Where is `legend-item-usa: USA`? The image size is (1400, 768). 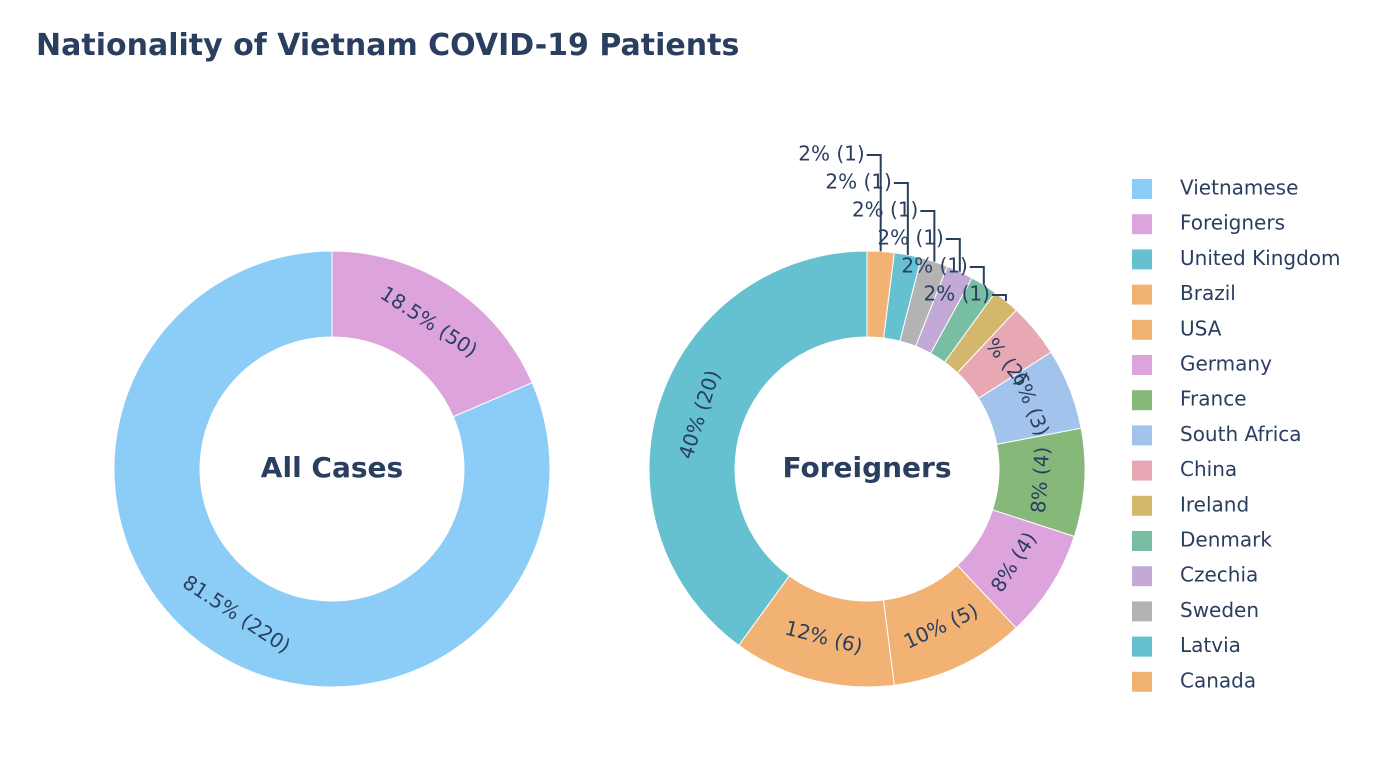 legend-item-usa: USA is located at coordinates (1177, 328).